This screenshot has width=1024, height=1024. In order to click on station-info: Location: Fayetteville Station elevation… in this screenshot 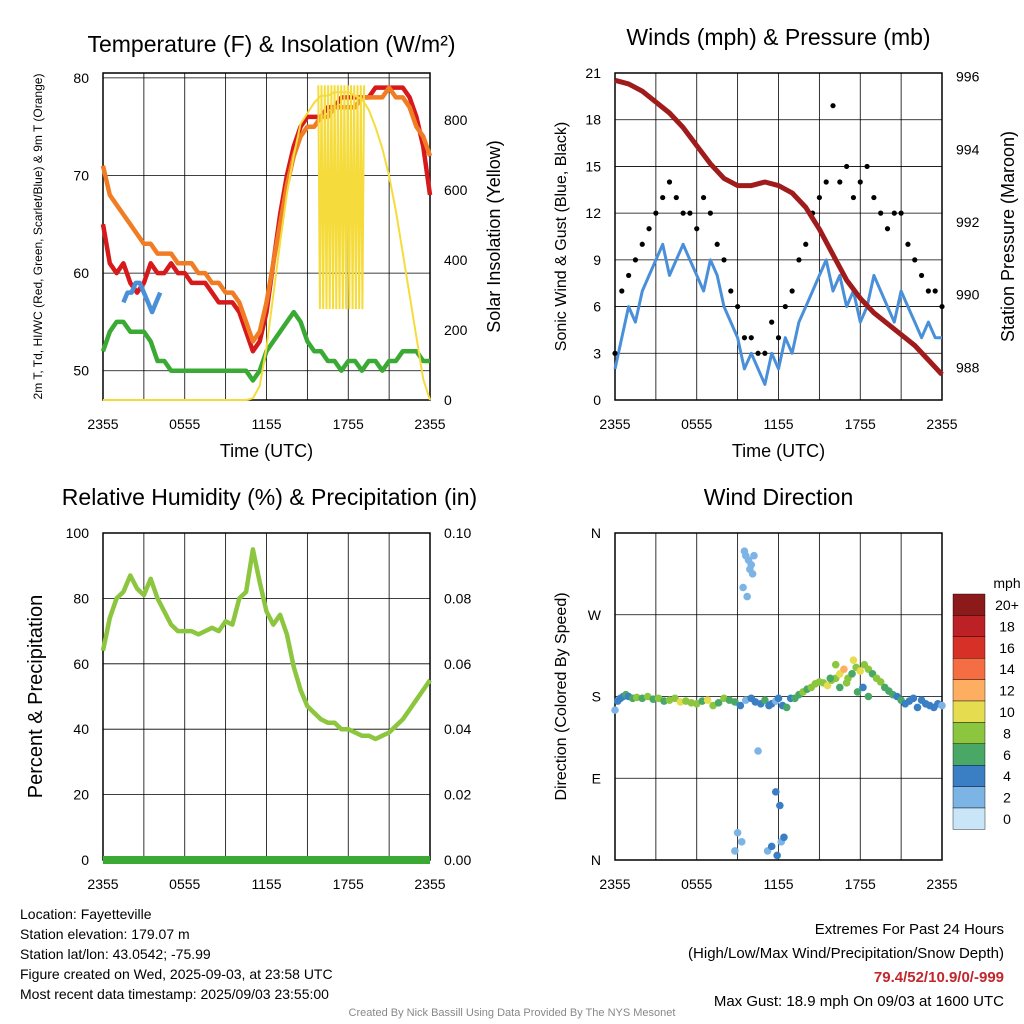, I will do `click(176, 954)`.